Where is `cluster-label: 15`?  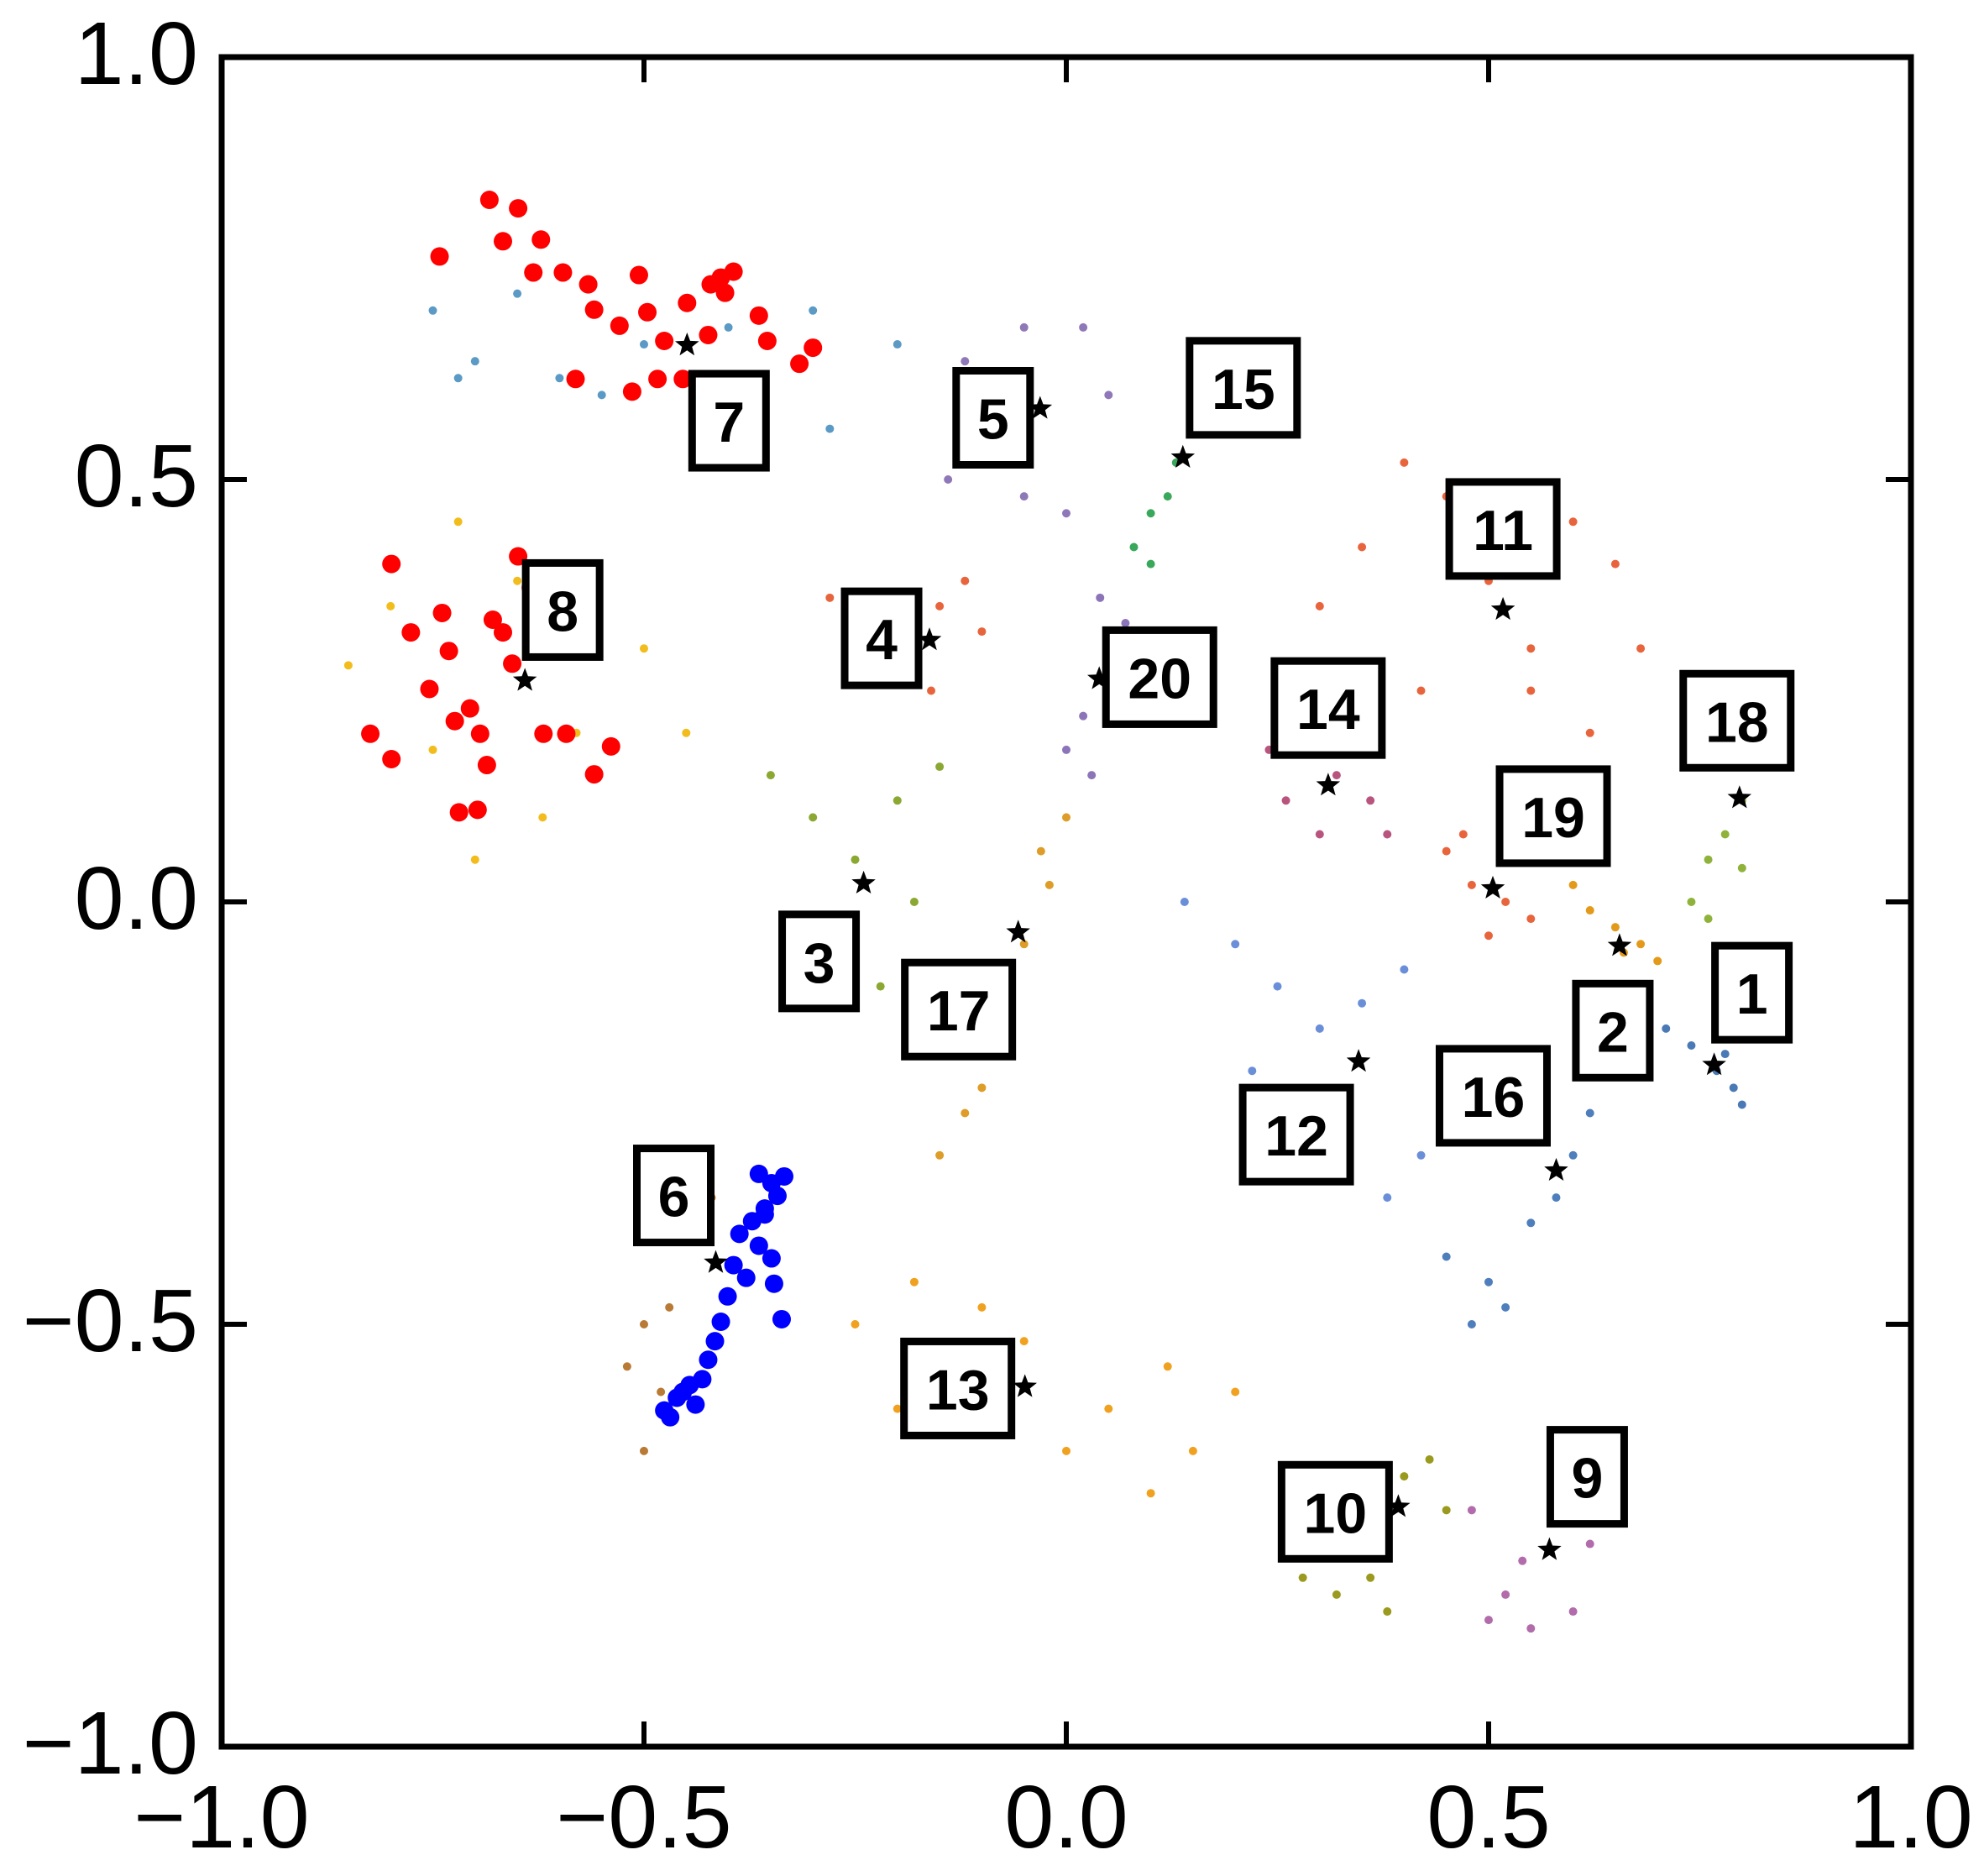
cluster-label: 15 is located at coordinates (1243, 390).